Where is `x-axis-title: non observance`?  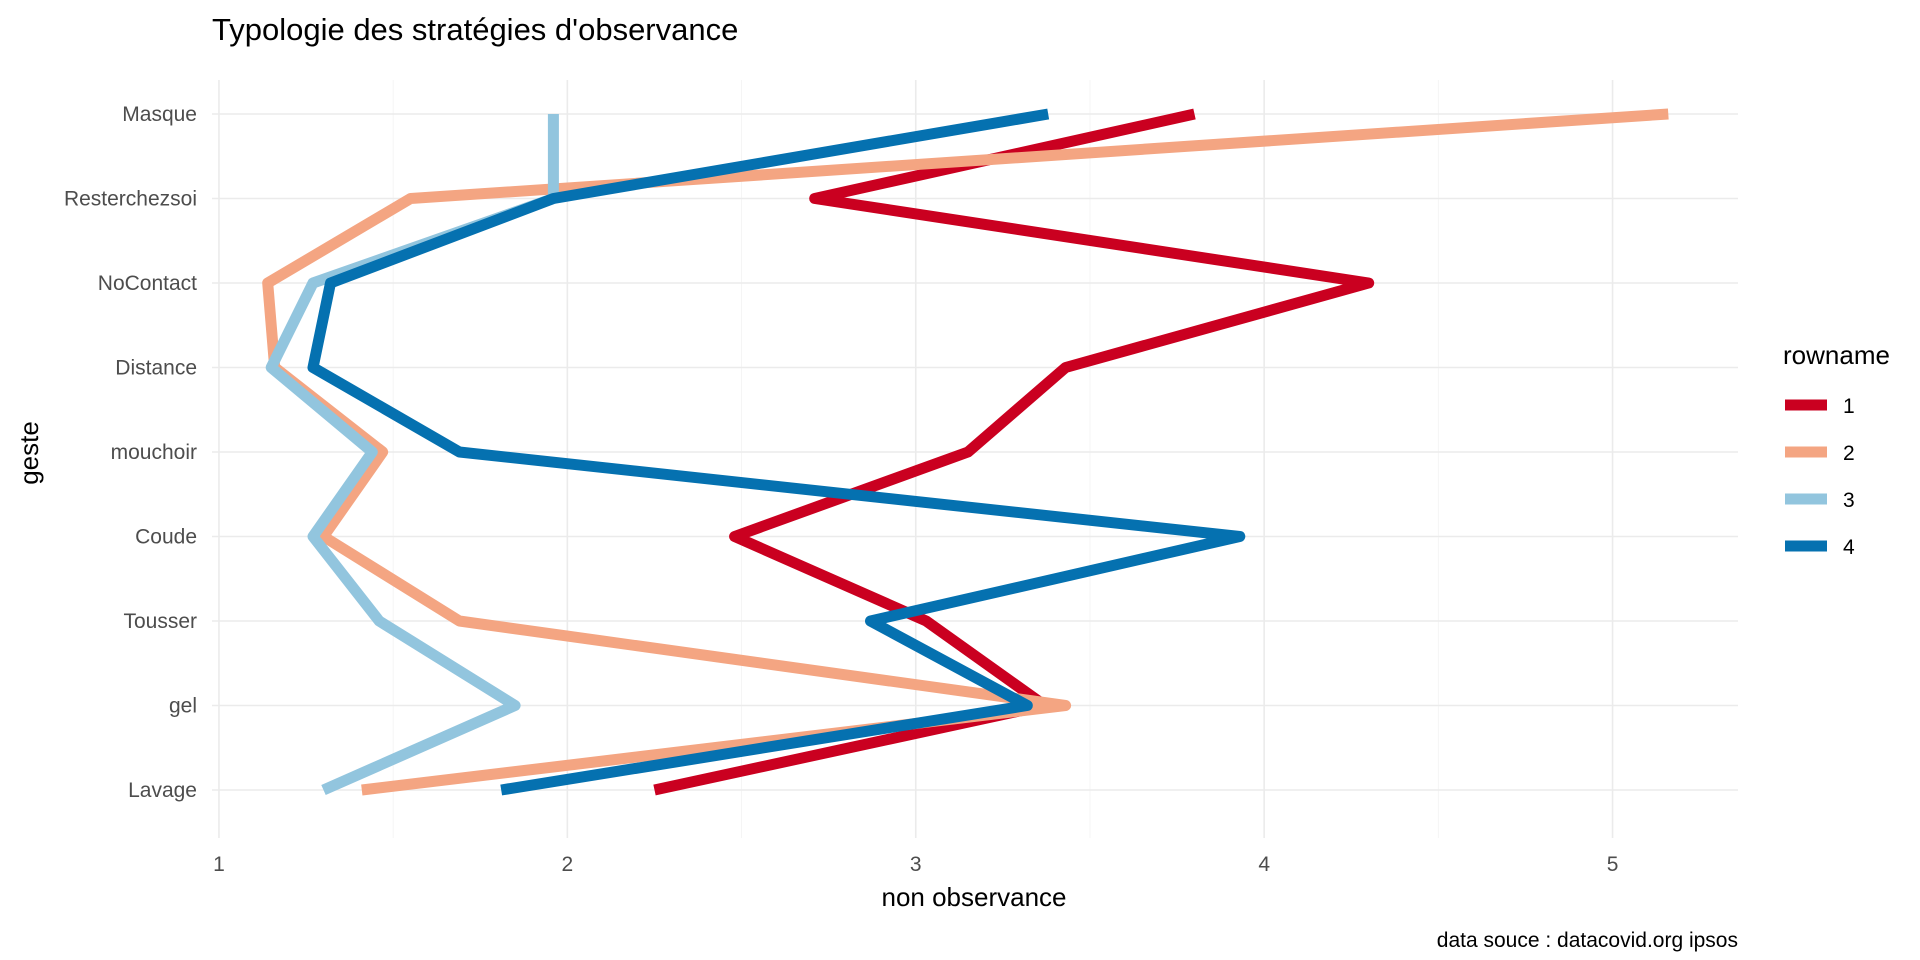 x-axis-title: non observance is located at coordinates (973, 897).